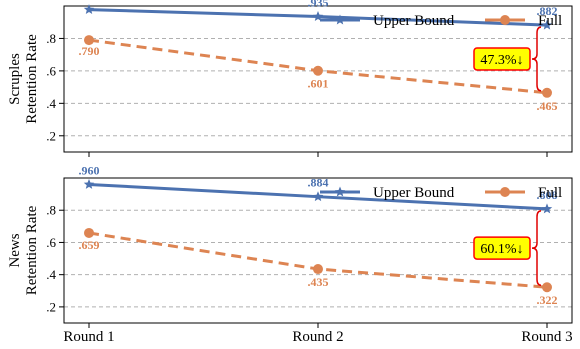 The height and width of the screenshot is (349, 580). I want to click on y-axis-label-line: Scruples, so click(15, 79).